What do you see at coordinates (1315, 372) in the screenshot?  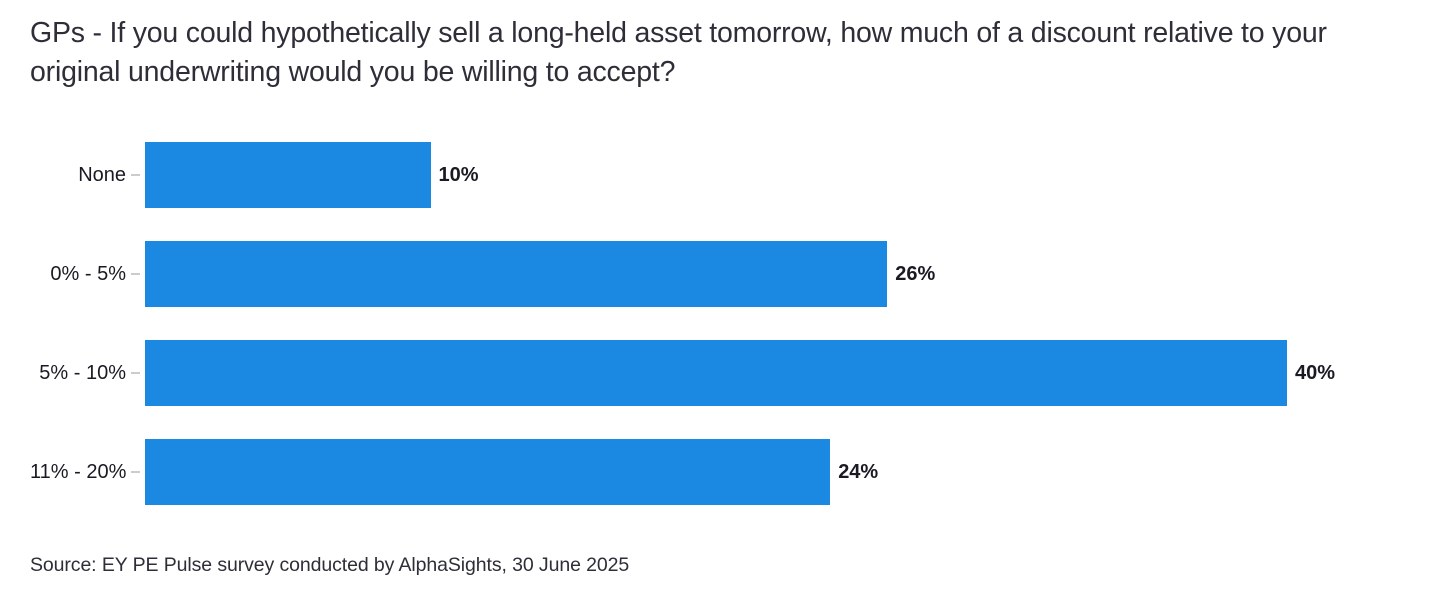 I see `value-label: 40%` at bounding box center [1315, 372].